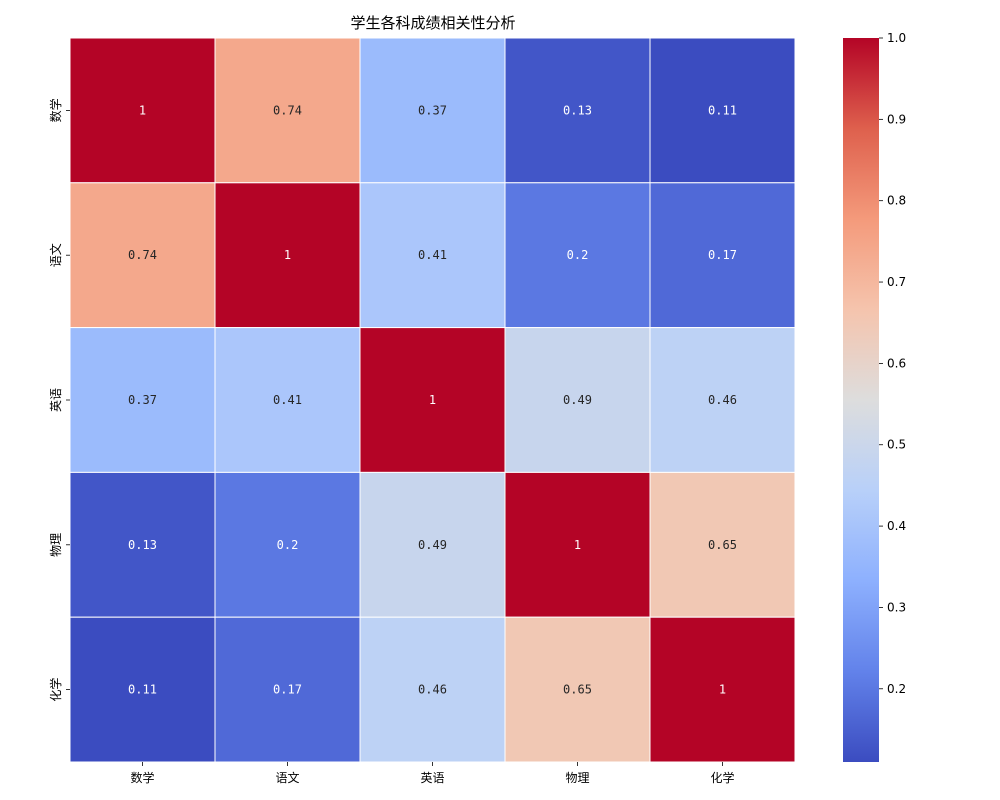 This screenshot has width=1000, height=800. I want to click on y-tick-label: 英语, so click(56, 400).